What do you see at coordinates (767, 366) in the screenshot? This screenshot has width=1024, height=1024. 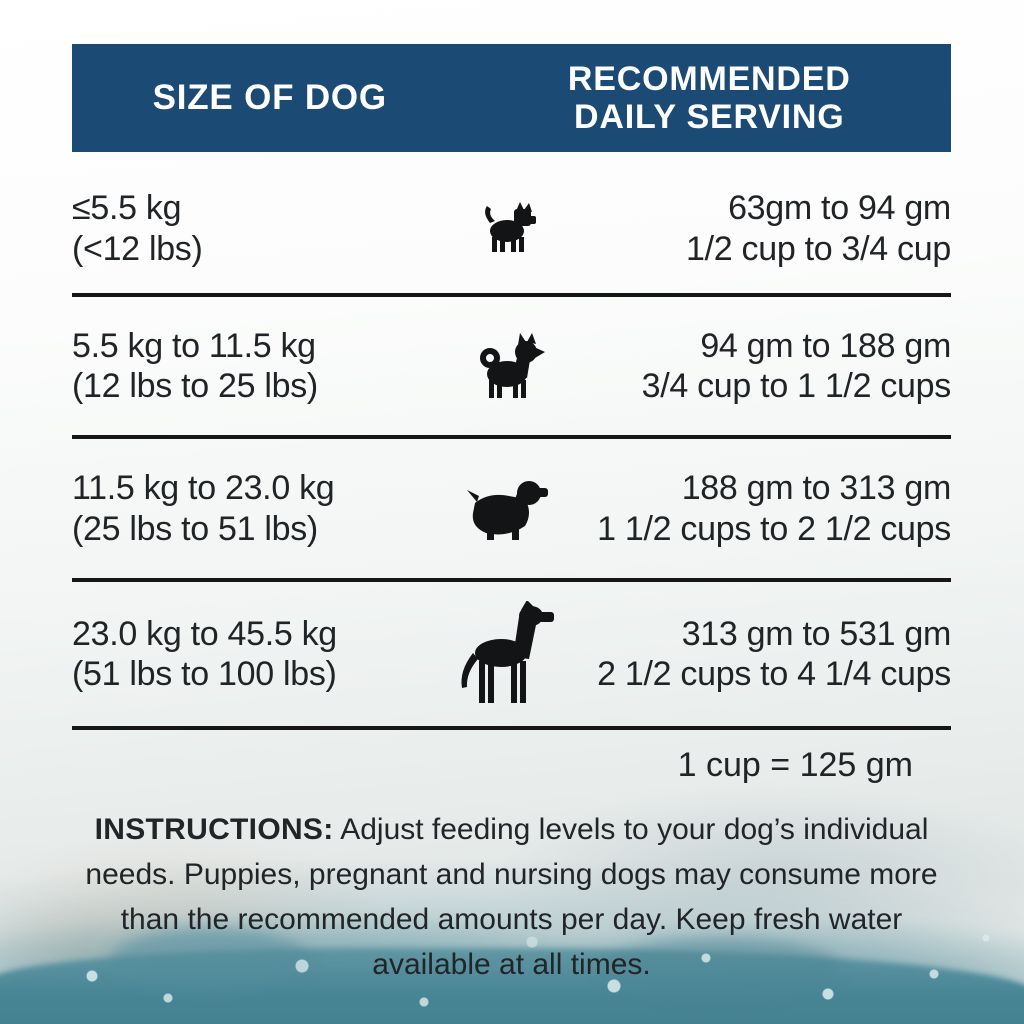 I see `serving-cell: 94 gm to 188 gm 3/4 cup to 1 1/2 cups` at bounding box center [767, 366].